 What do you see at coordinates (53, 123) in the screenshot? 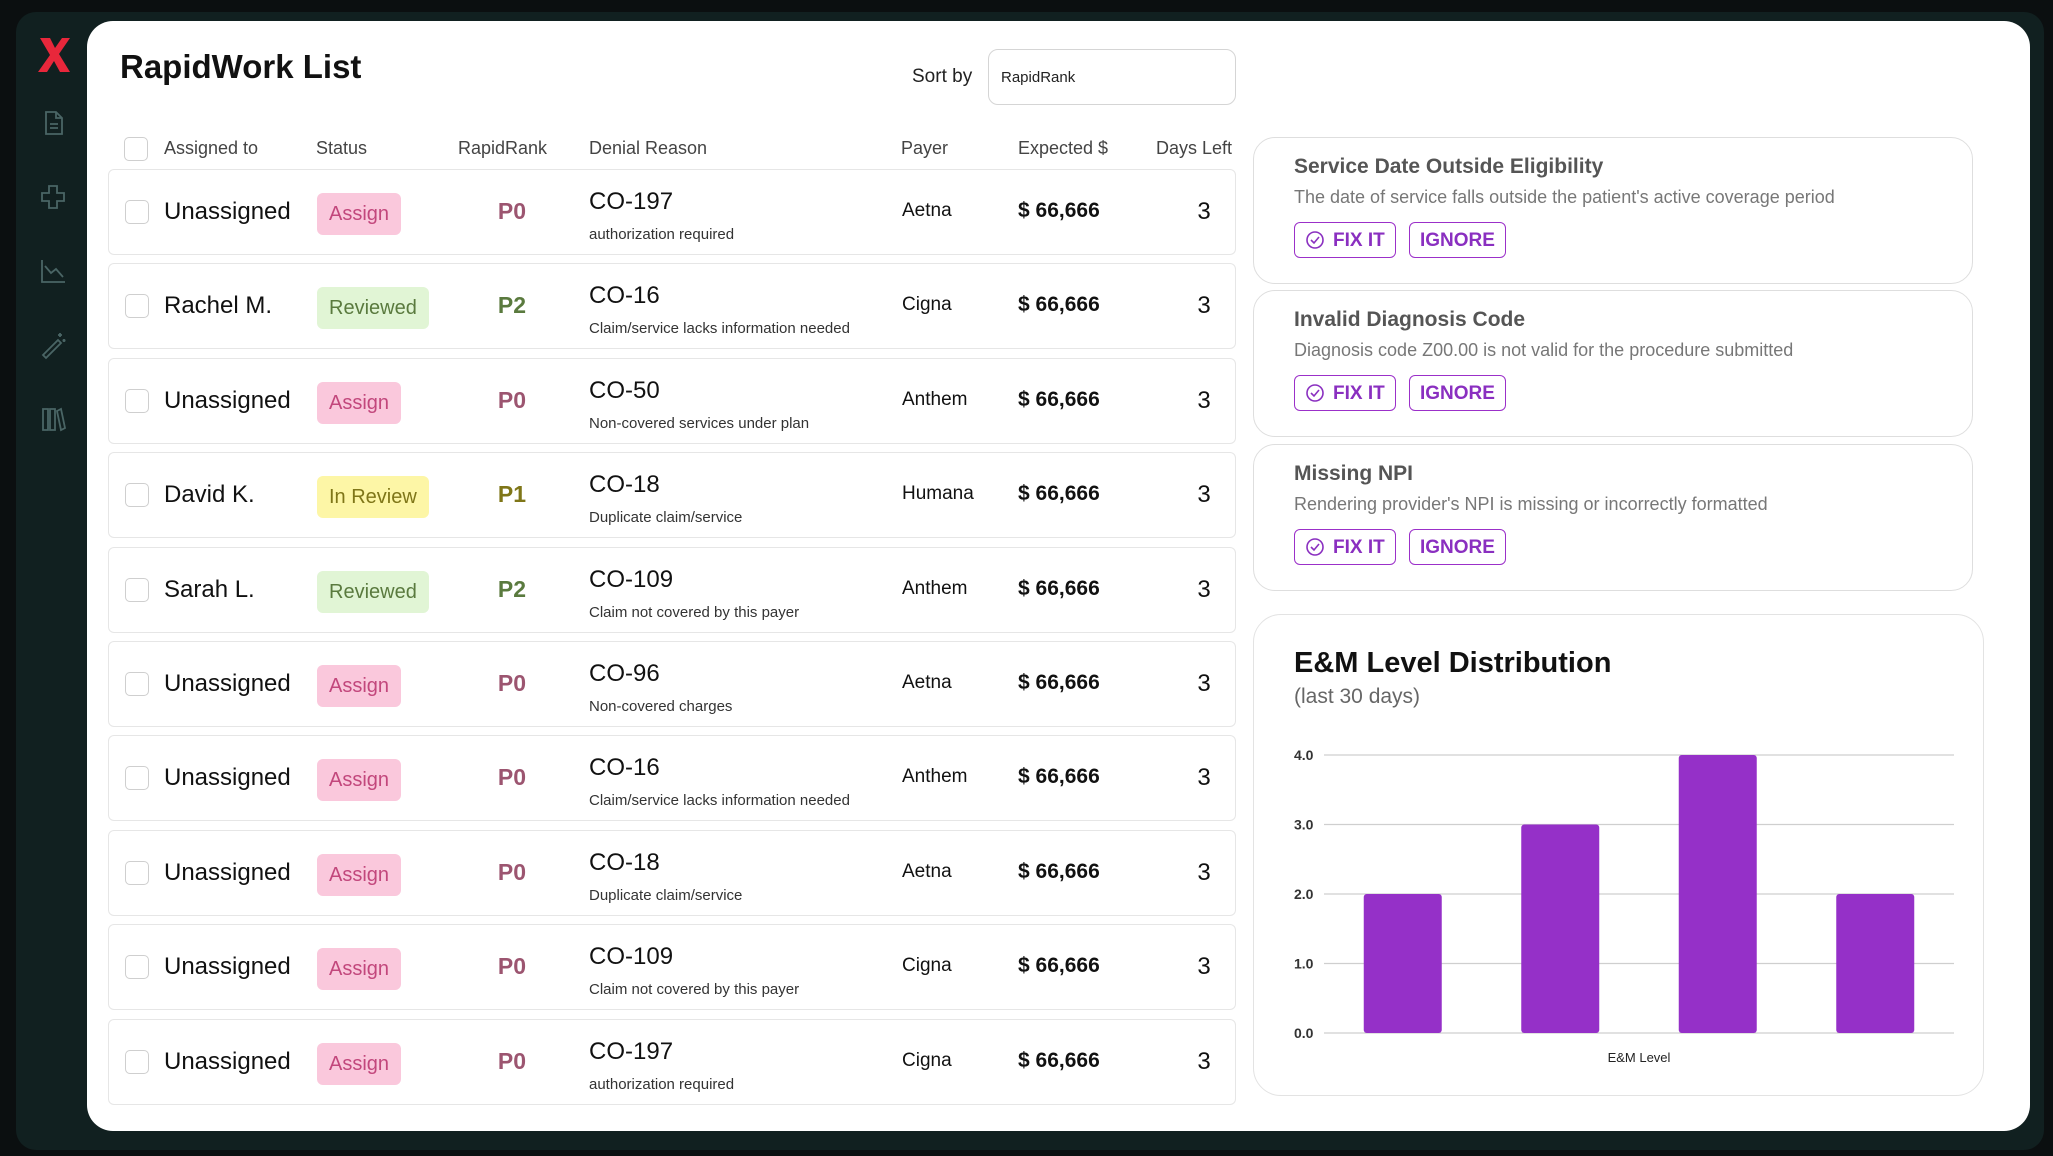
I see `document-icon` at bounding box center [53, 123].